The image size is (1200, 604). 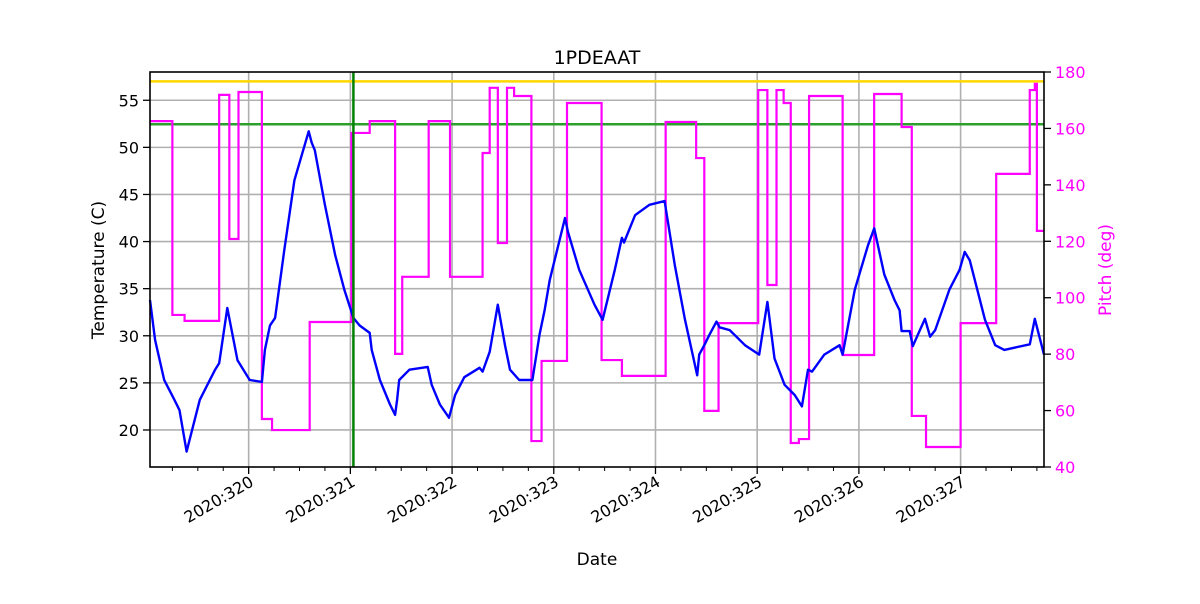 I want to click on y-tick-label: 50, so click(x=129, y=147).